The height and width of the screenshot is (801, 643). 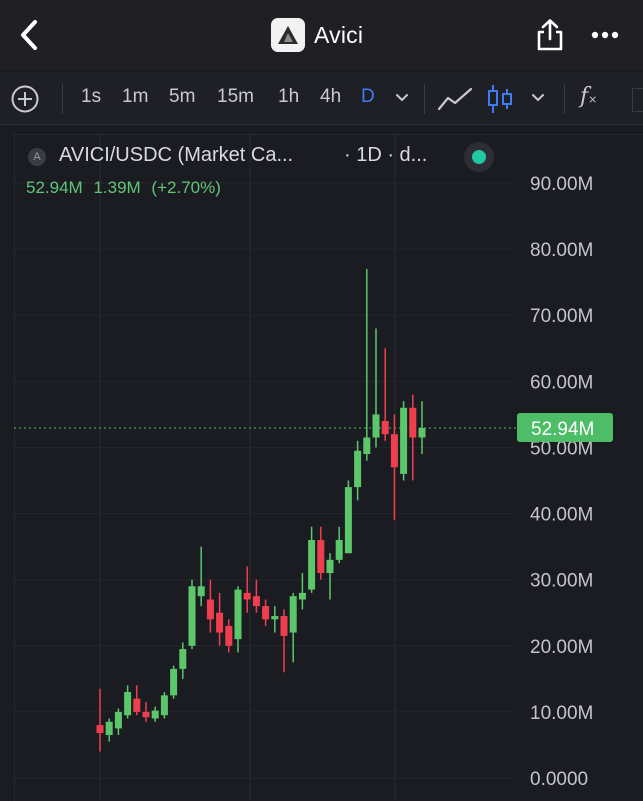 I want to click on timeframe-4h: 4h, so click(x=331, y=96).